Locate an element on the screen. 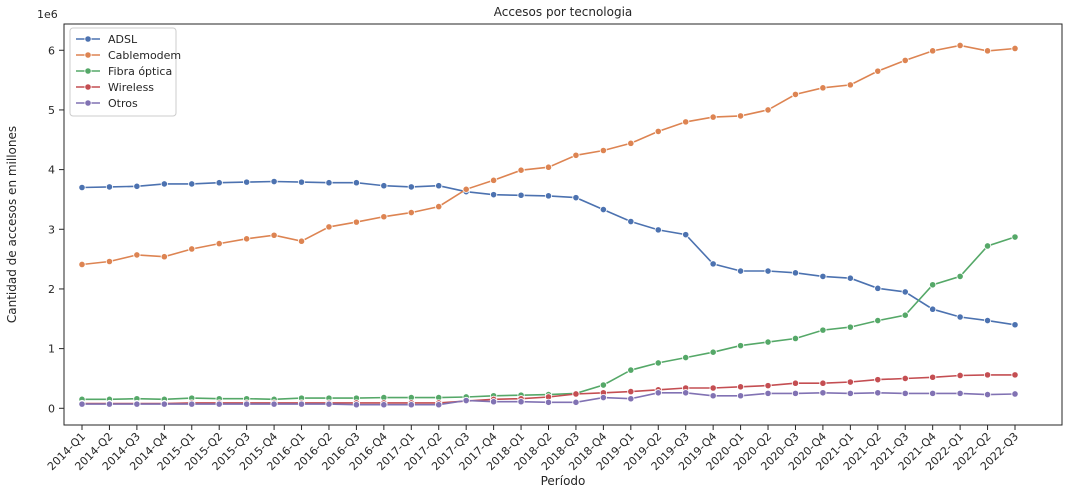  legend-item: Wireless is located at coordinates (115, 87).